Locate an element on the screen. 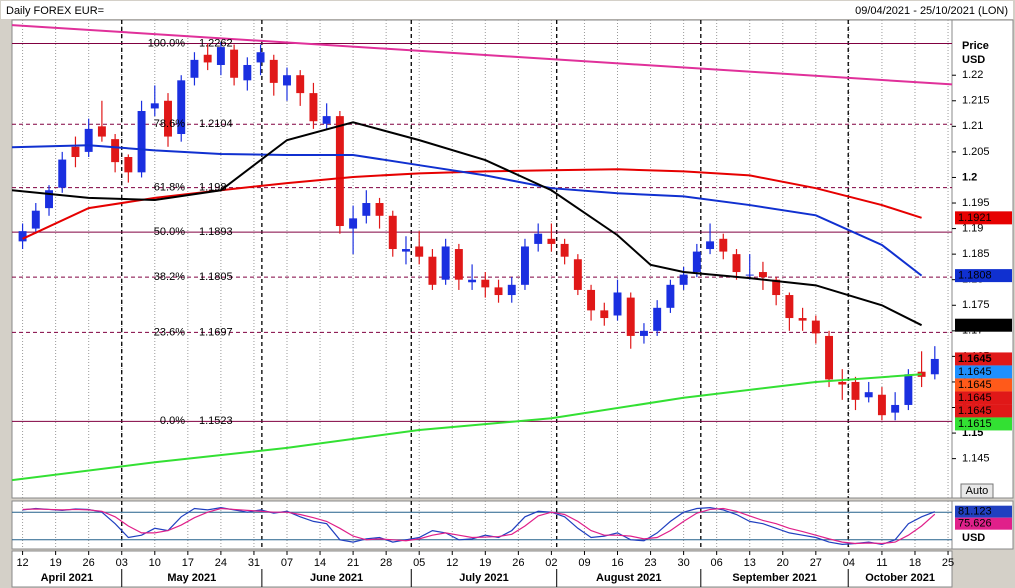 This screenshot has height=588, width=1015. y-tick-label: 1.195 is located at coordinates (976, 203).